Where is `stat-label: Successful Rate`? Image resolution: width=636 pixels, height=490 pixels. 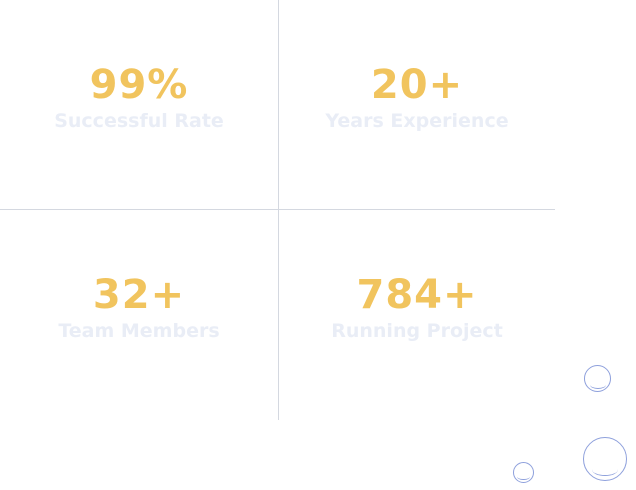 stat-label: Successful Rate is located at coordinates (139, 121).